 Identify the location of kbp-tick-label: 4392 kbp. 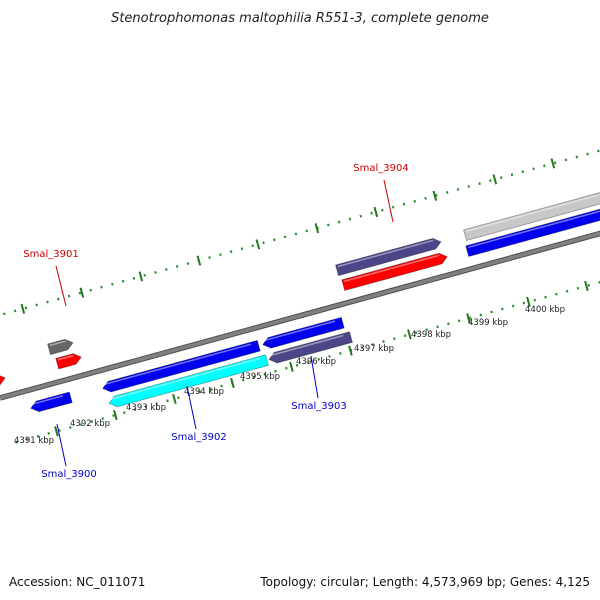
(90, 424).